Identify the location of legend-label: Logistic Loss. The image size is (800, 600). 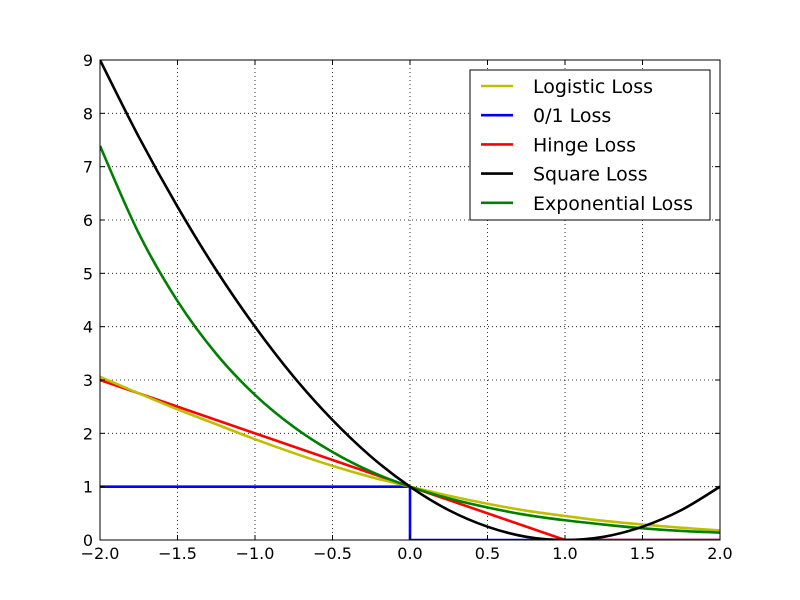
(593, 87).